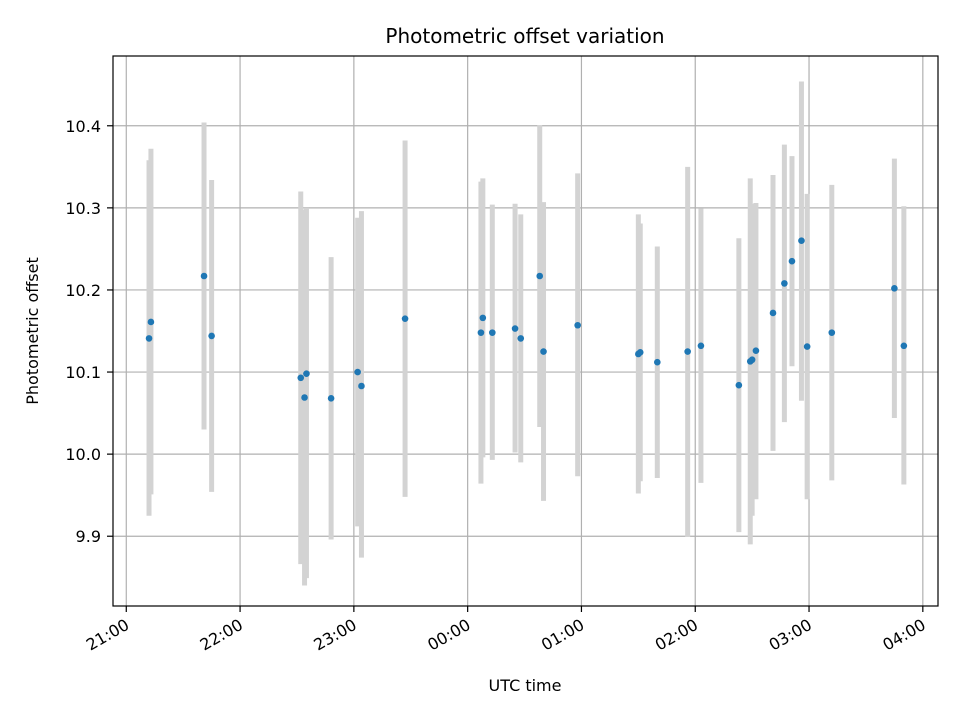 The height and width of the screenshot is (720, 960). What do you see at coordinates (32, 331) in the screenshot?
I see `y-axis-label: Photometric offset` at bounding box center [32, 331].